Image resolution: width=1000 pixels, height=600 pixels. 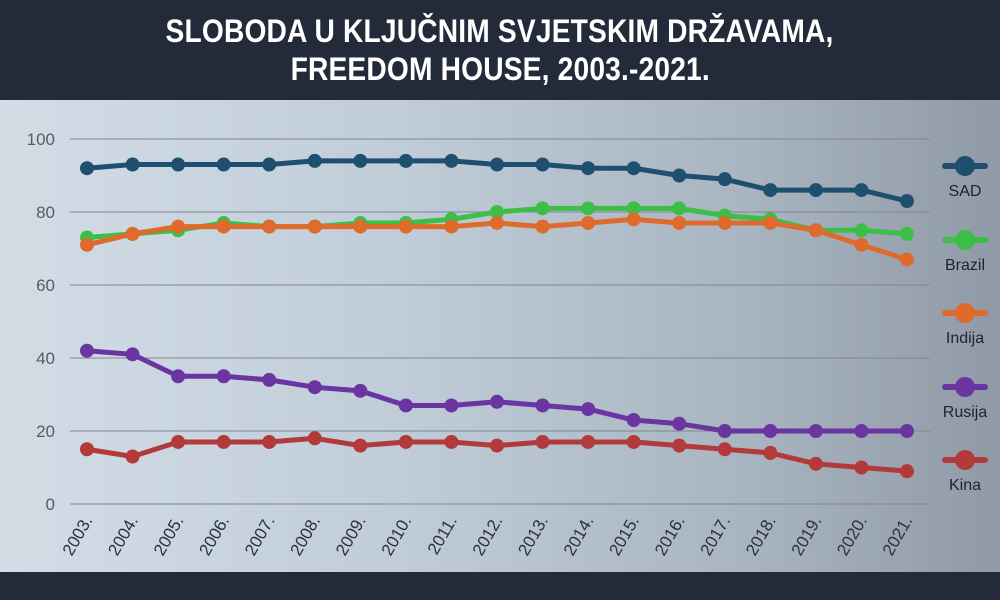 I want to click on x-tick-label: 2006., so click(x=214, y=536).